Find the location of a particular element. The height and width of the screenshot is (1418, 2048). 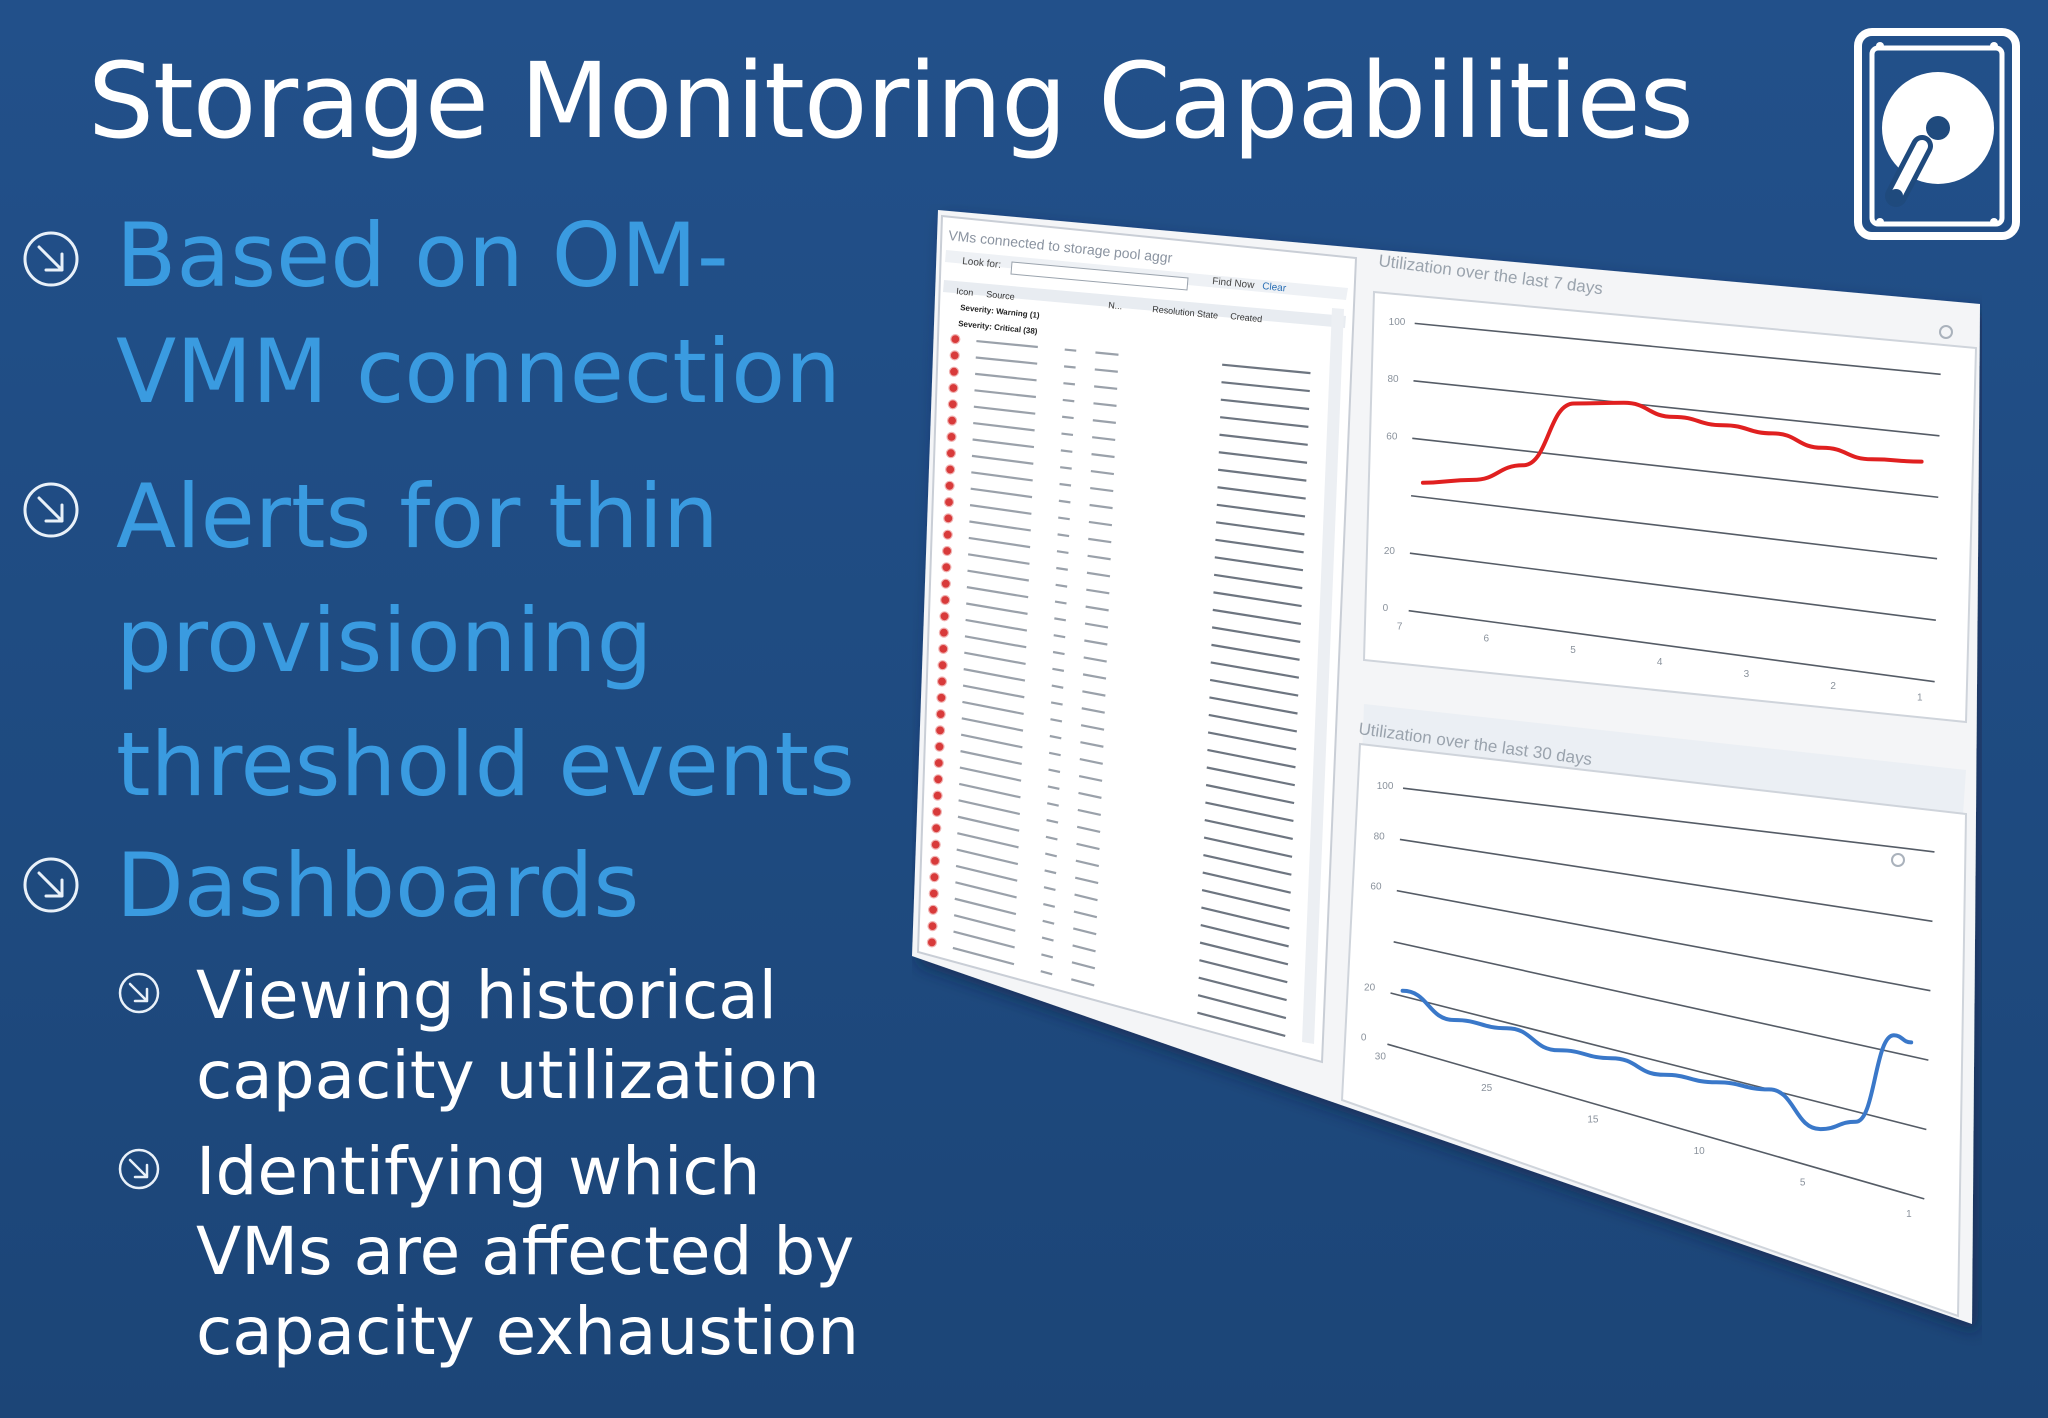

clear-button: Clear is located at coordinates (1275, 287).